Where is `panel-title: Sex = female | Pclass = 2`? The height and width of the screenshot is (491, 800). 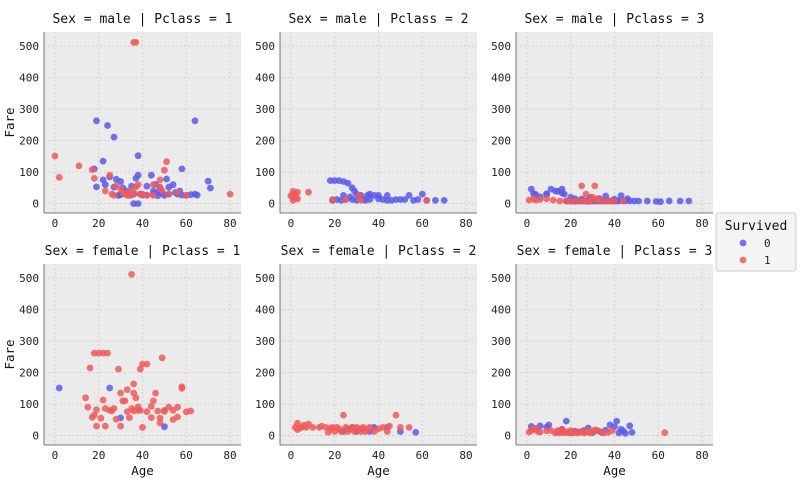
panel-title: Sex = female | Pclass = 2 is located at coordinates (379, 251).